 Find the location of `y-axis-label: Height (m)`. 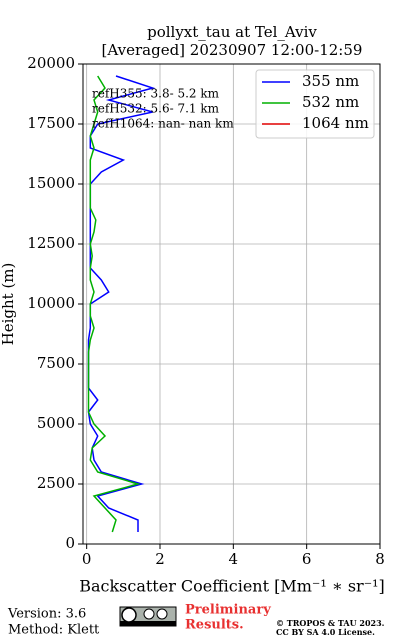

y-axis-label: Height (m) is located at coordinates (8, 304).